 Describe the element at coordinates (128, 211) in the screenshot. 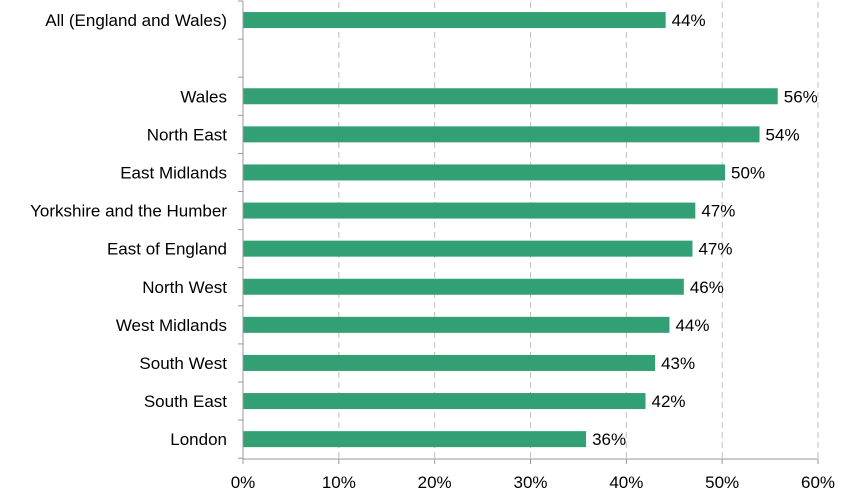

I see `category-label-yorkshire-and-the-humber: Yorkshire and the Humber` at that location.